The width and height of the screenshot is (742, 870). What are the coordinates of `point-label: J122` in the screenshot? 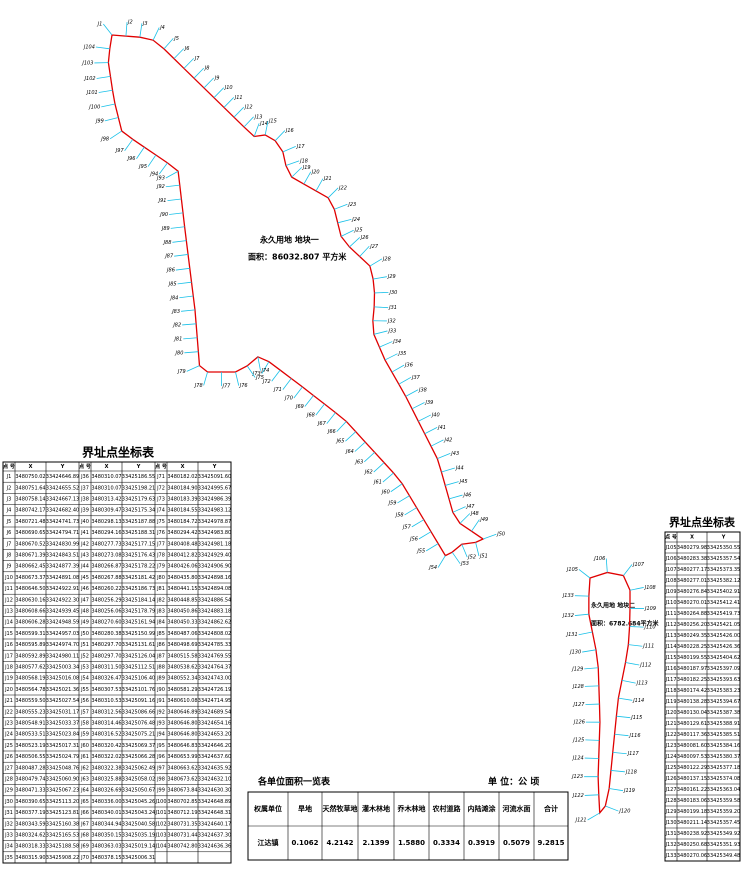 It's located at (578, 796).